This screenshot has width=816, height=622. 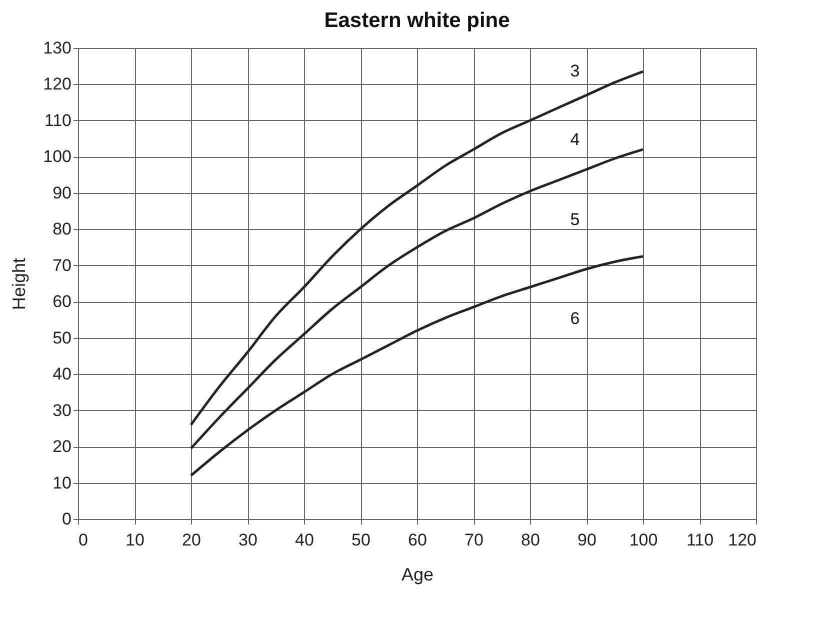 What do you see at coordinates (575, 219) in the screenshot?
I see `annotation: 5` at bounding box center [575, 219].